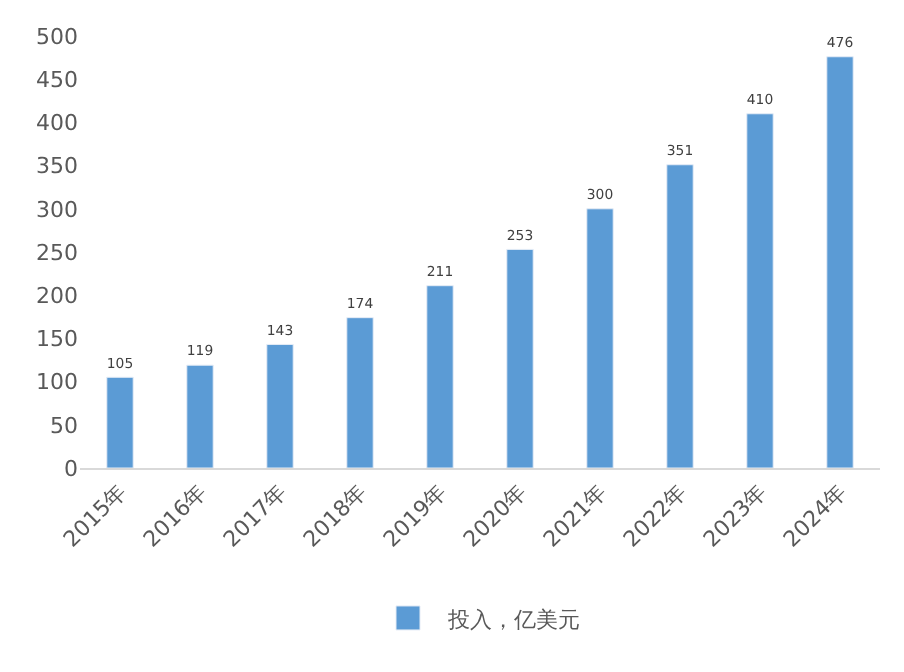 The width and height of the screenshot is (904, 672). I want to click on y-tick-label: 100, so click(57, 382).